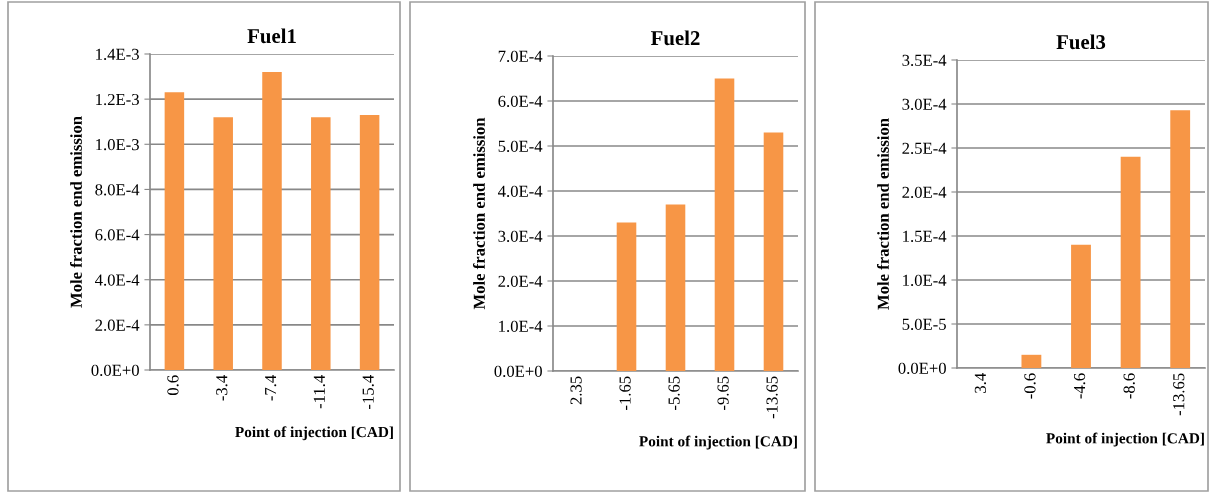  I want to click on y-tick-label: 3.5E-4, so click(924, 60).